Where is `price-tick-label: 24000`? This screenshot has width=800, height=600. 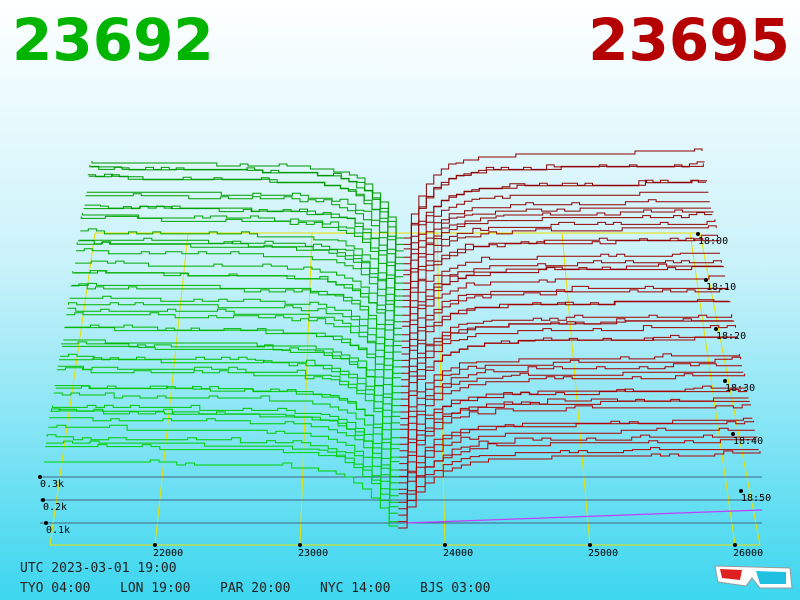 price-tick-label: 24000 is located at coordinates (458, 553).